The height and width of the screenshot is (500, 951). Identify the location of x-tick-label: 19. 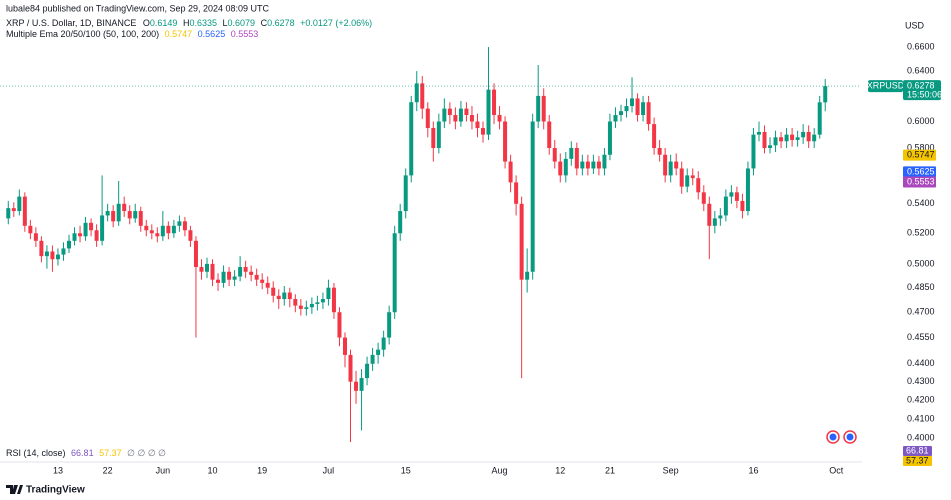
(262, 470).